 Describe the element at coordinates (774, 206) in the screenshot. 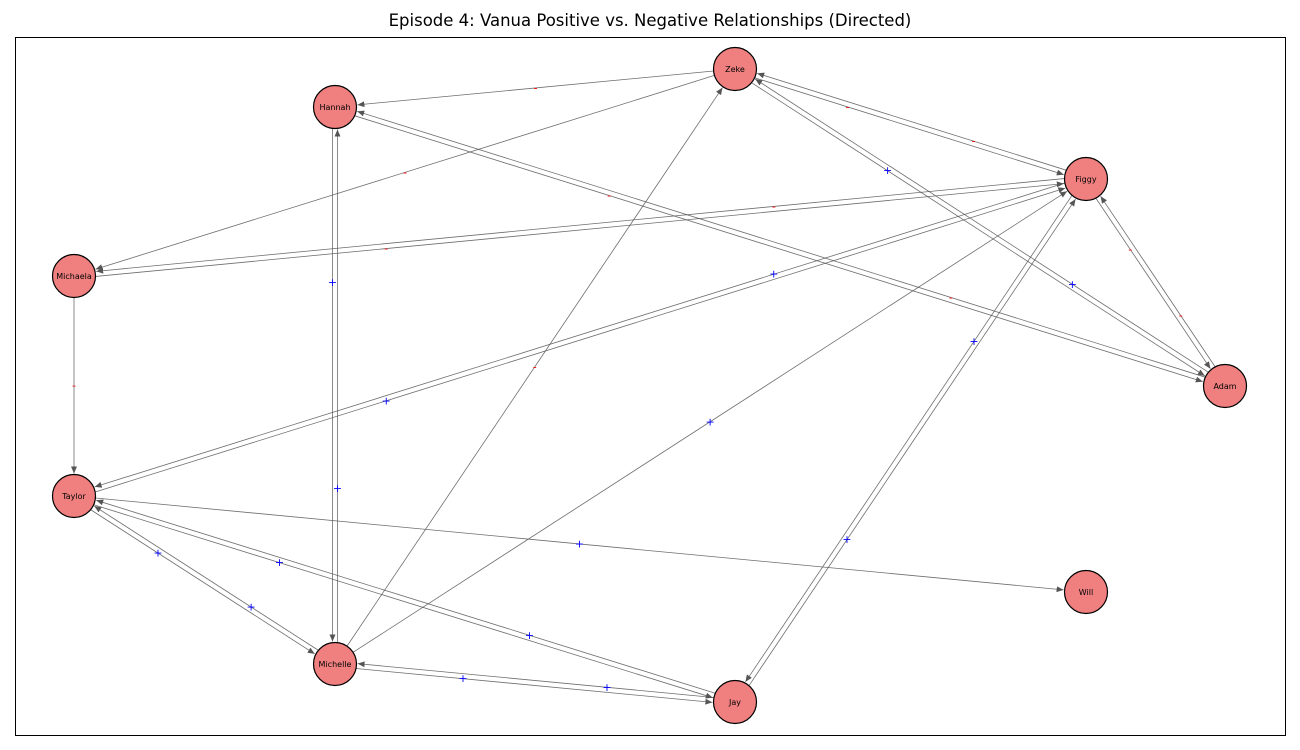

I see `edge-sign-figgy-to-michaela: -` at that location.